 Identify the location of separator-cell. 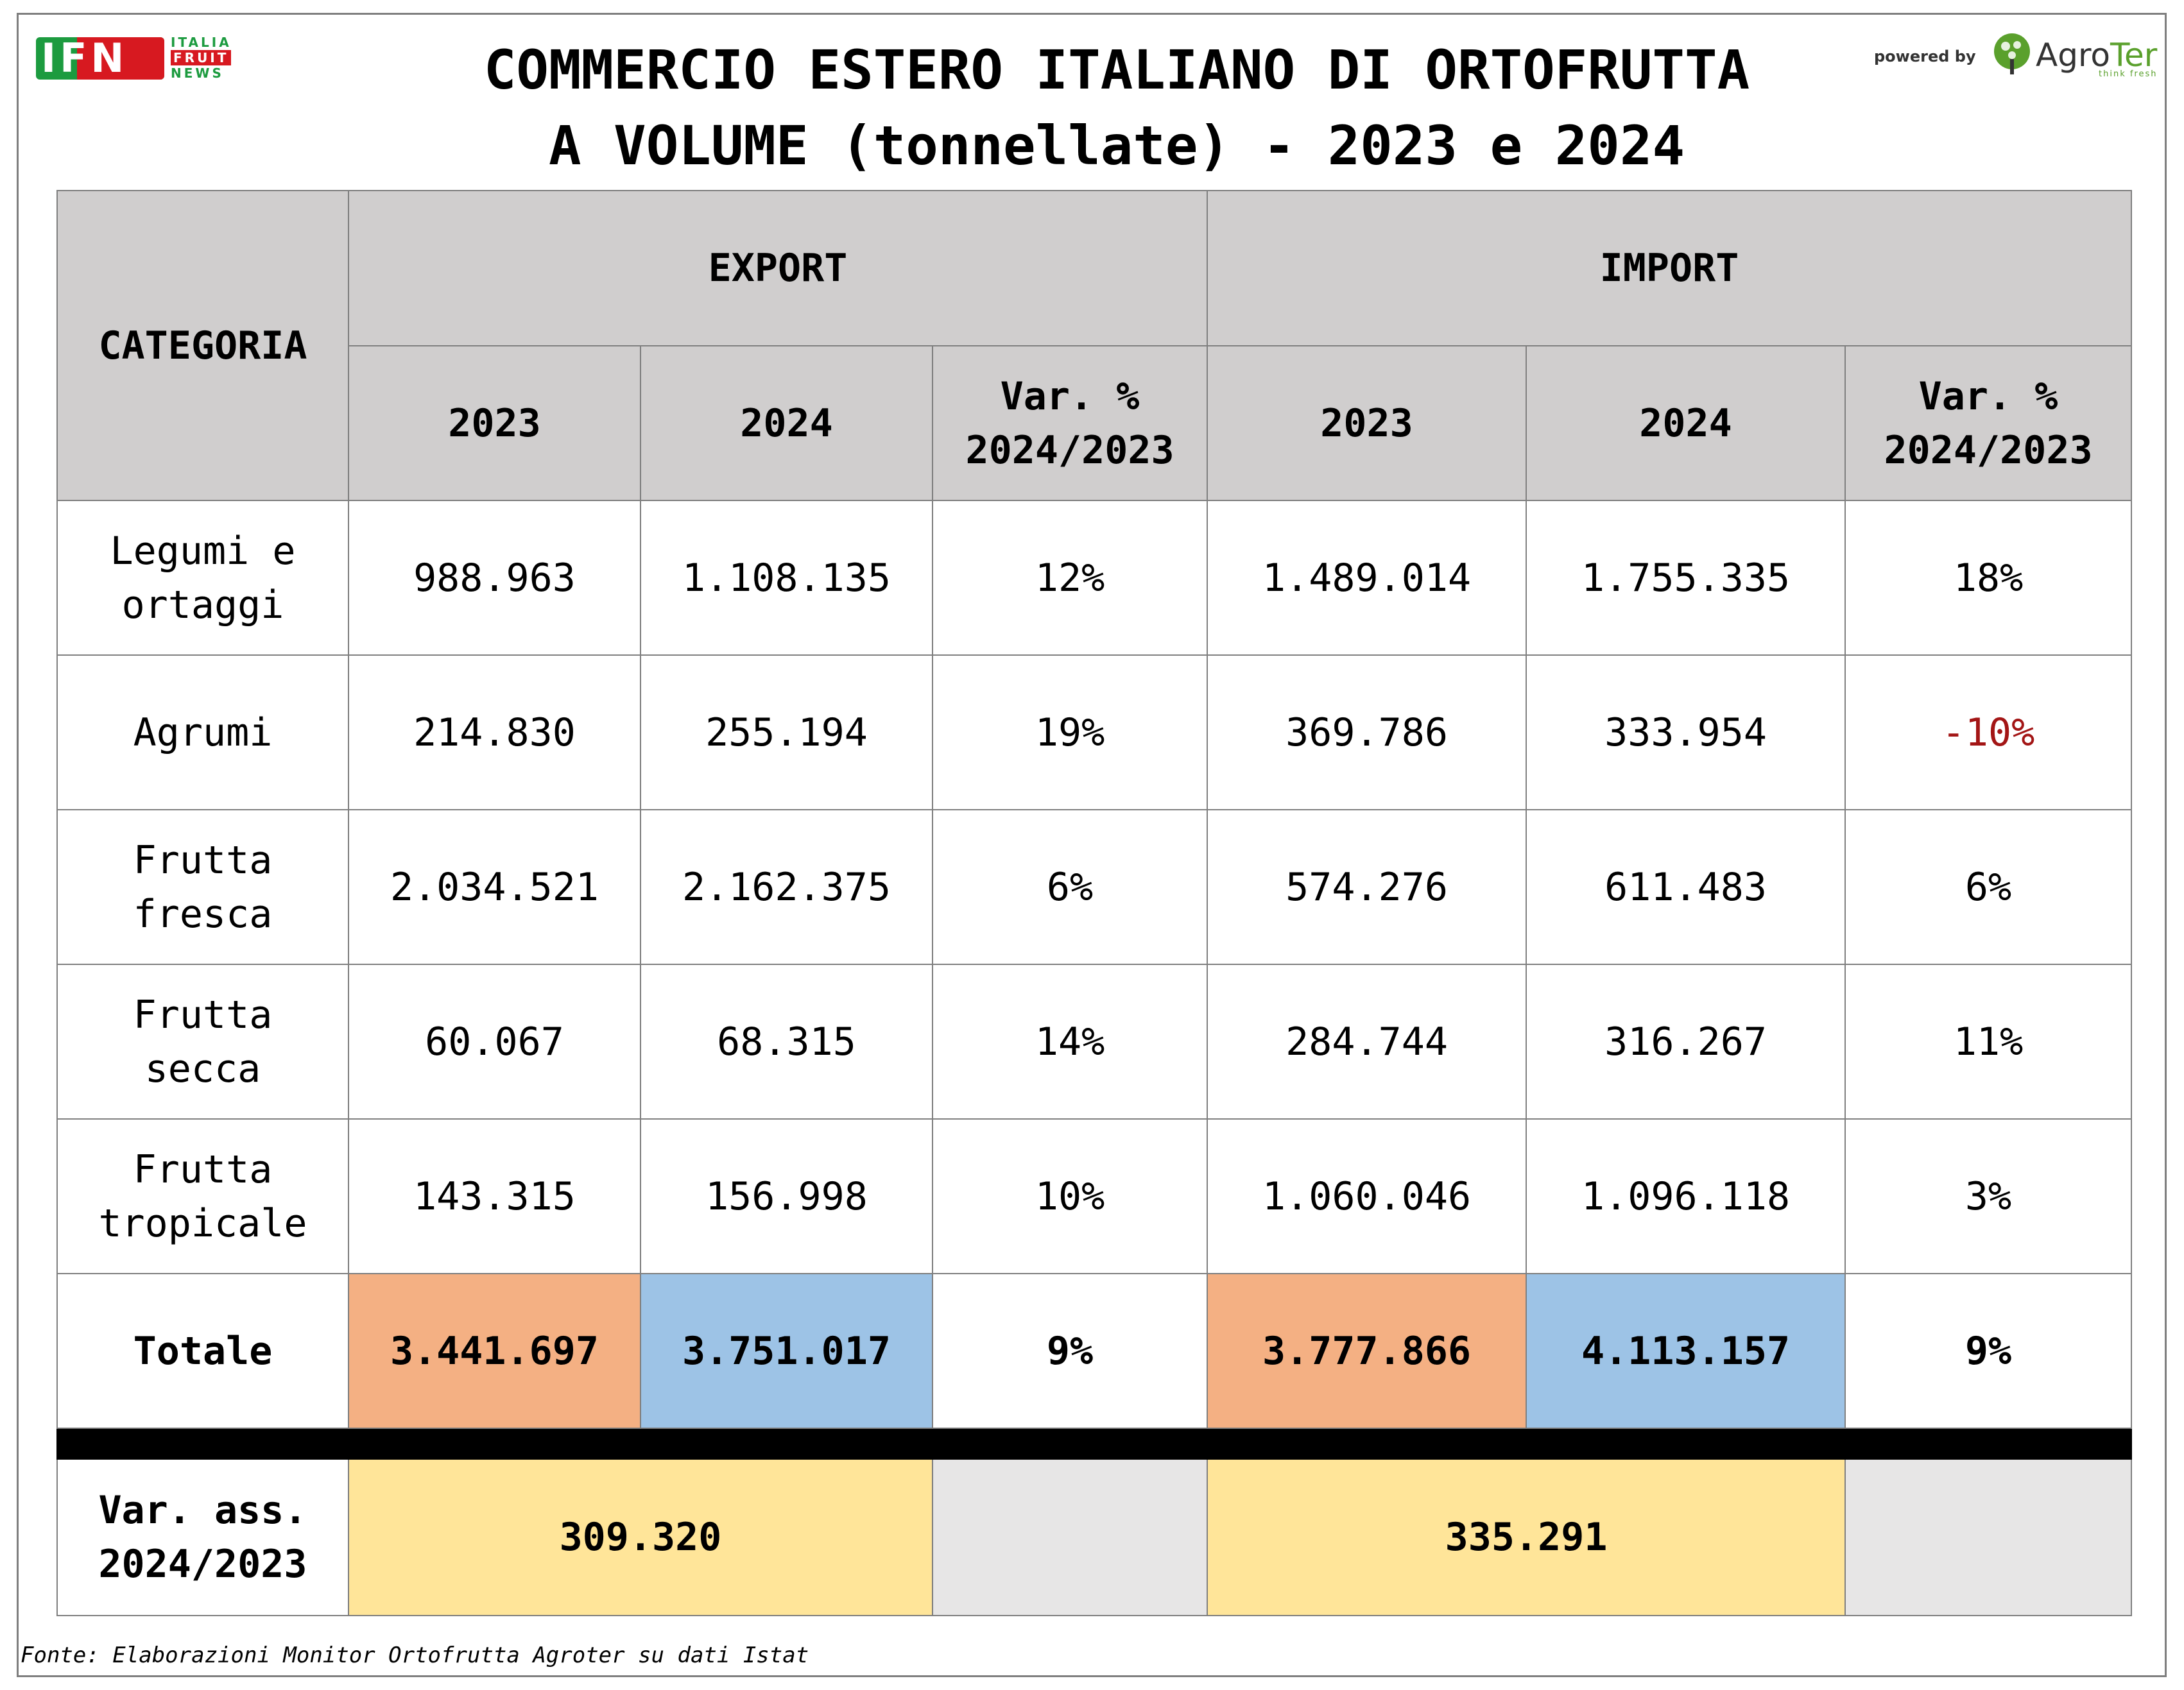
(1094, 1444).